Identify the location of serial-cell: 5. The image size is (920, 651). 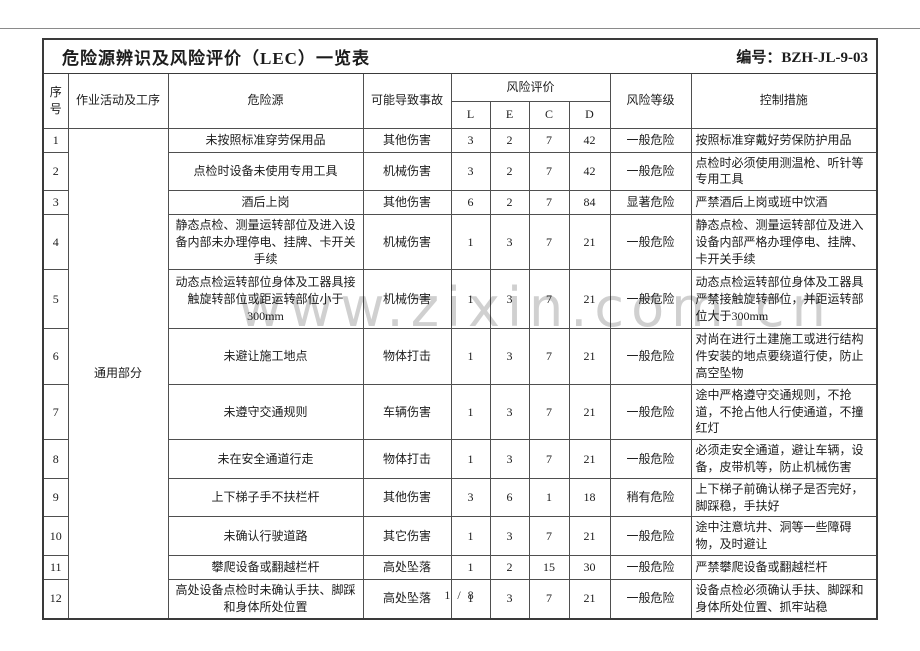
(56, 299).